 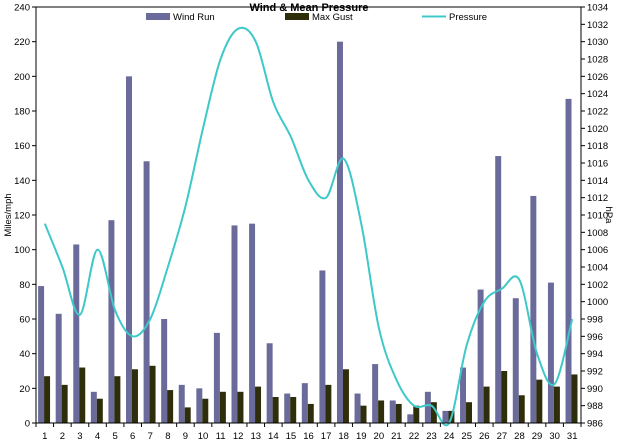 What do you see at coordinates (466, 436) in the screenshot?
I see `x-tick-label: 25` at bounding box center [466, 436].